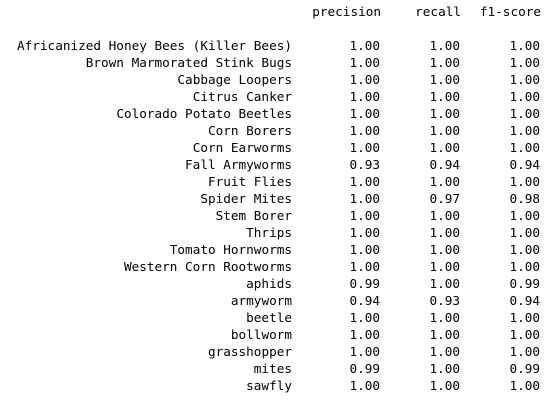 This screenshot has height=401, width=558. I want to click on class-label: armyworm, so click(261, 300).